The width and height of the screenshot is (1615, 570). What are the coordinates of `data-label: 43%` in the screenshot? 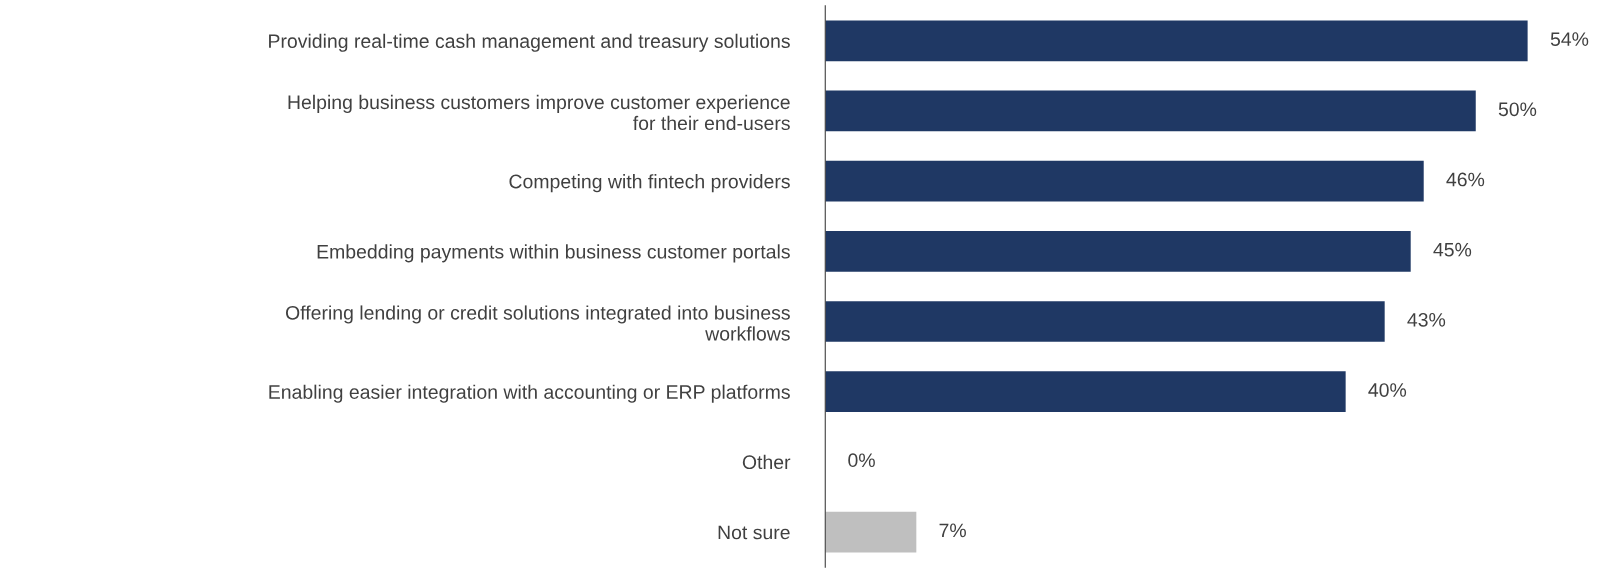 It's located at (1426, 319).